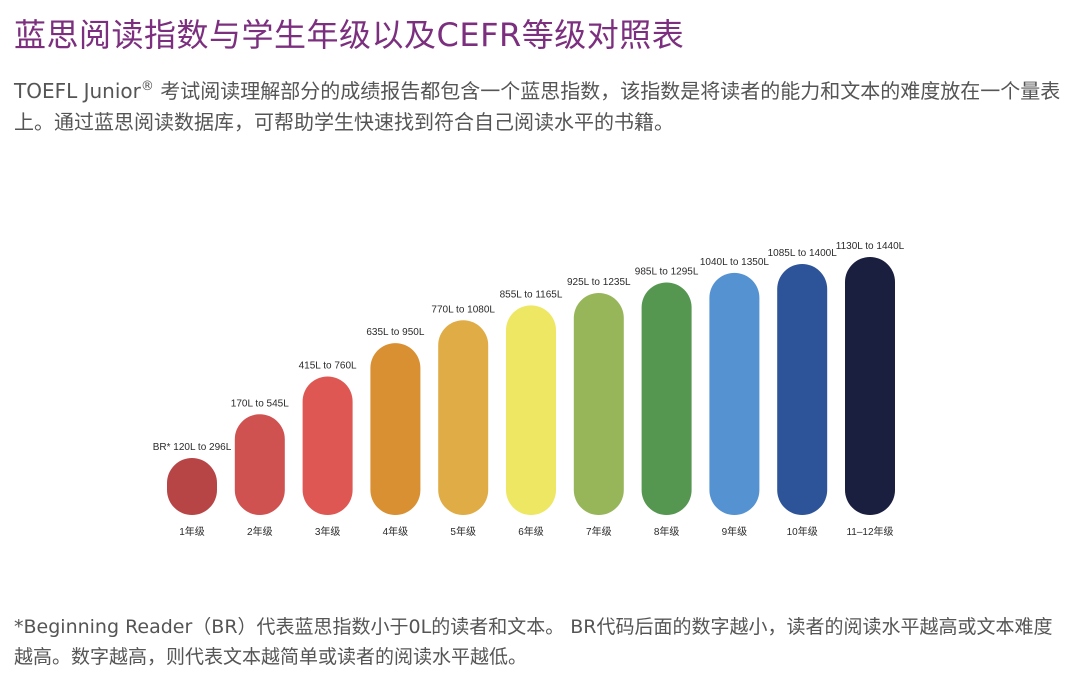  What do you see at coordinates (77, 91) in the screenshot?
I see `intro-prefix: TOEFL Junior` at bounding box center [77, 91].